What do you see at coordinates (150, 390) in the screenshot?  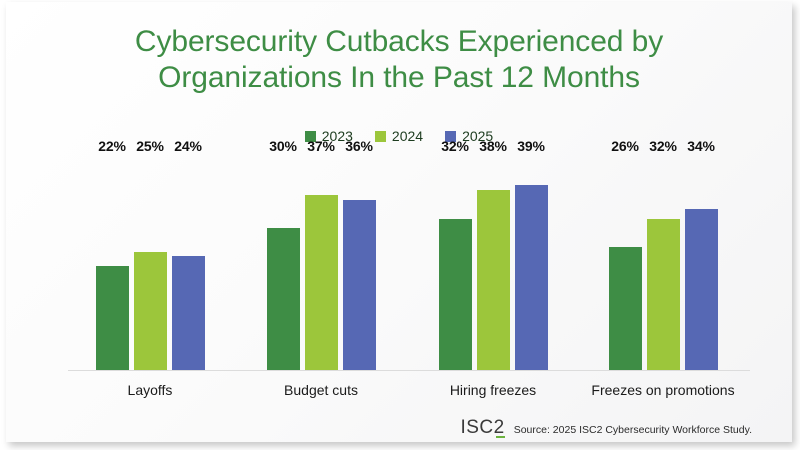 I see `category-label-0: Layoffs` at bounding box center [150, 390].